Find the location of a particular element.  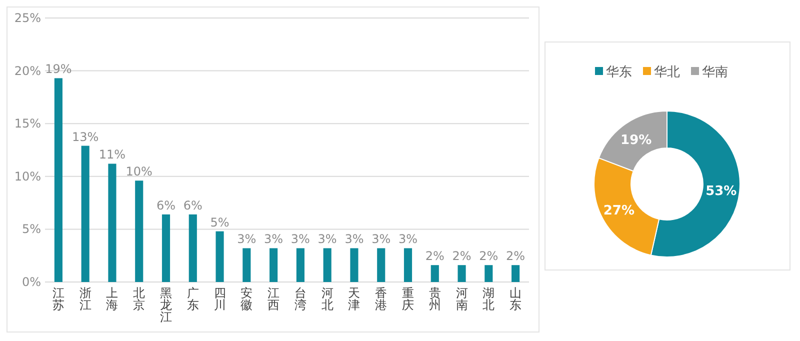

x-tick-label: 河北 is located at coordinates (327, 299).